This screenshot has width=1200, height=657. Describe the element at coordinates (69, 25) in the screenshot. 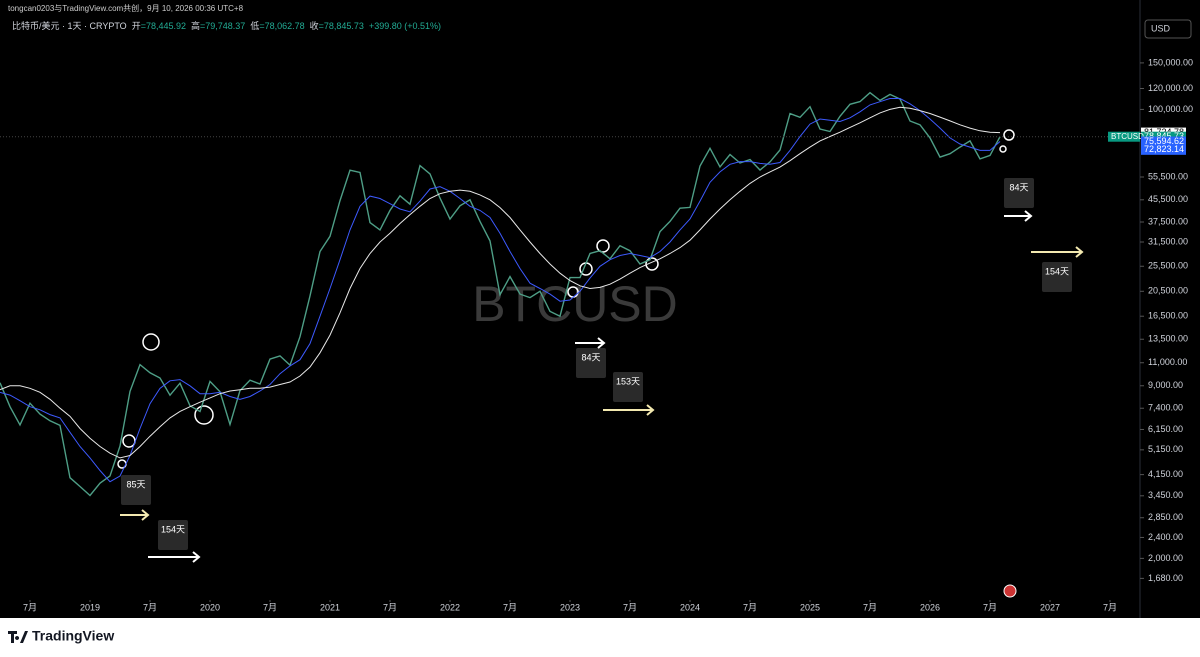

I see `symbol: 比特币/美元 · 1天 · CRYPTO` at that location.